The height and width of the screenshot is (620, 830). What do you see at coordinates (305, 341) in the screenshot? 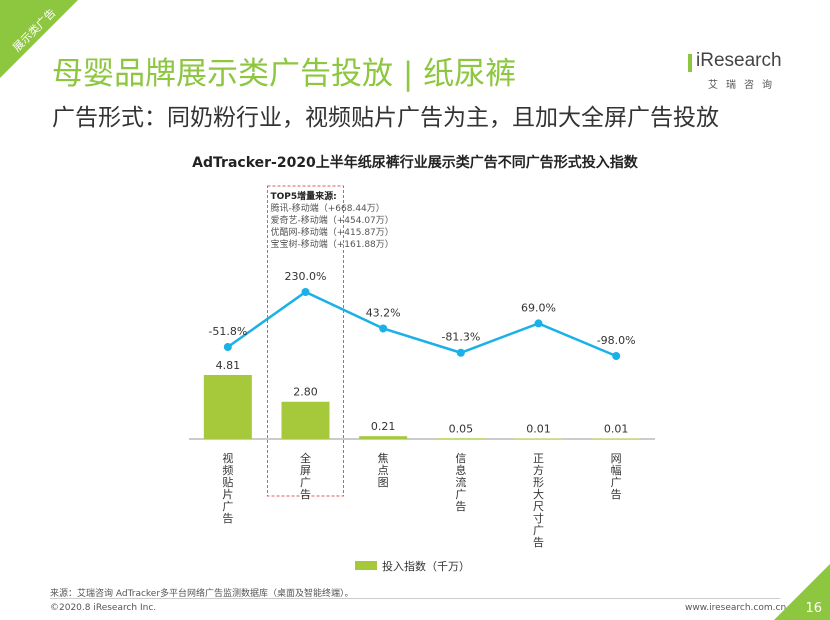
I see `highlight-box` at bounding box center [305, 341].